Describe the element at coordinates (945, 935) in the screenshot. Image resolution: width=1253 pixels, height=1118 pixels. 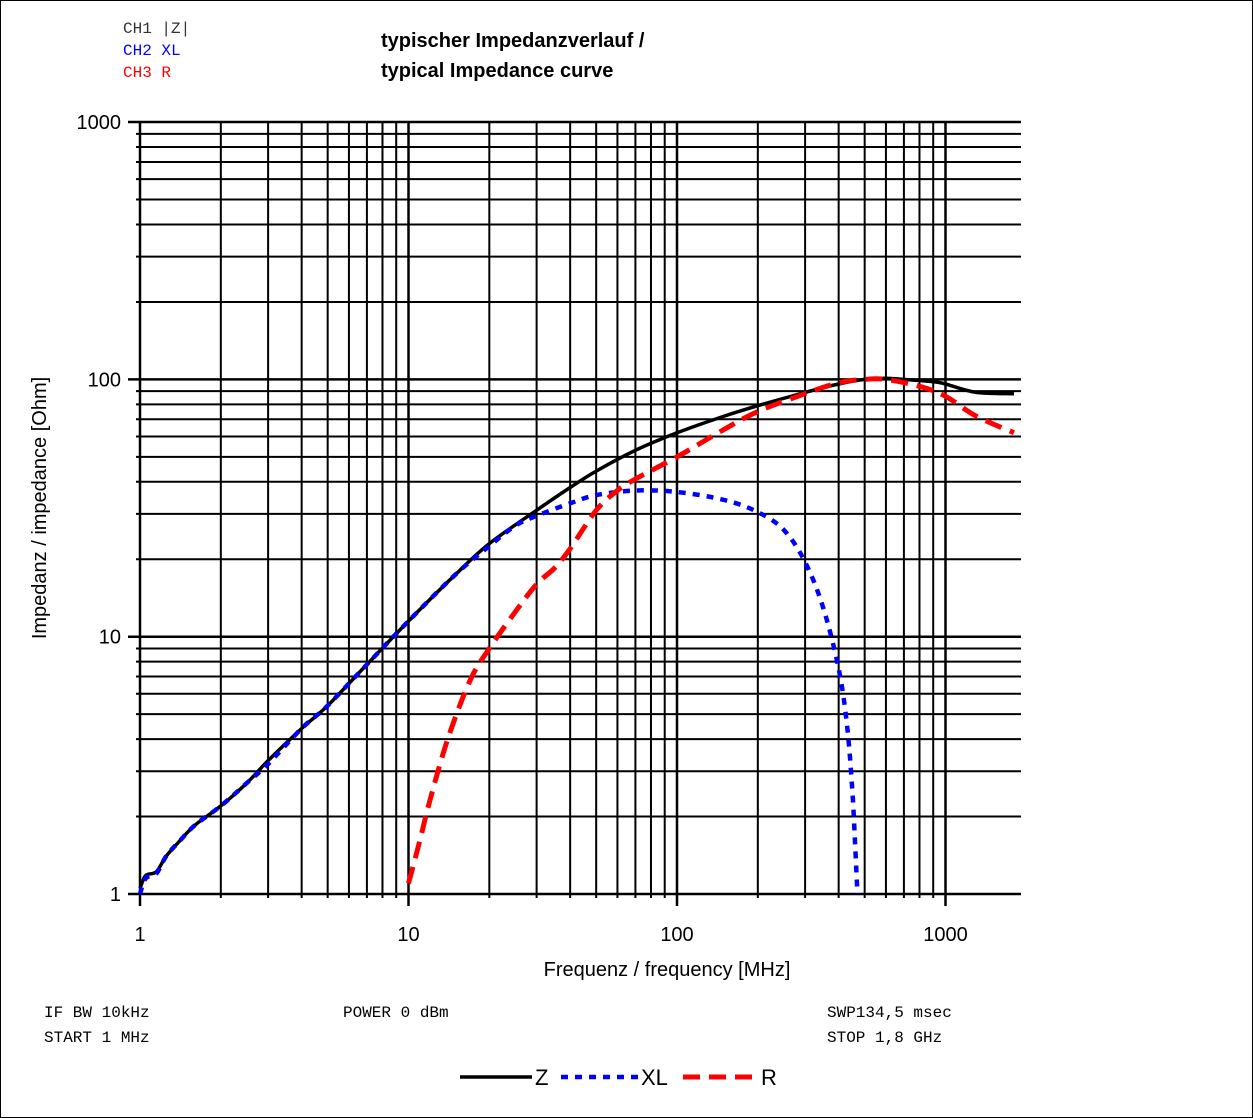
I see `x-tick-label: 1000` at that location.